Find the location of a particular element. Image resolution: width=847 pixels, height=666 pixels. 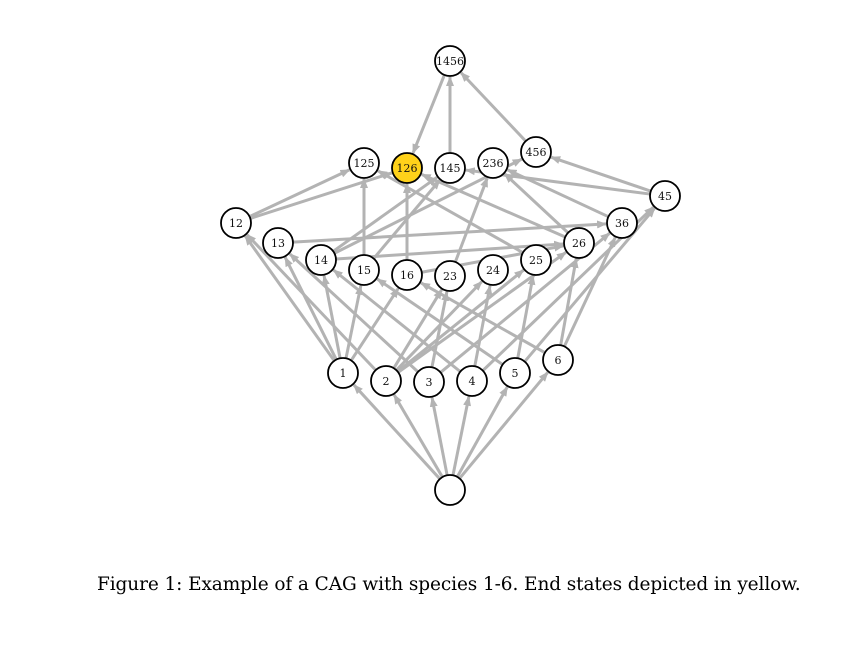

node-26: 26 is located at coordinates (579, 243).